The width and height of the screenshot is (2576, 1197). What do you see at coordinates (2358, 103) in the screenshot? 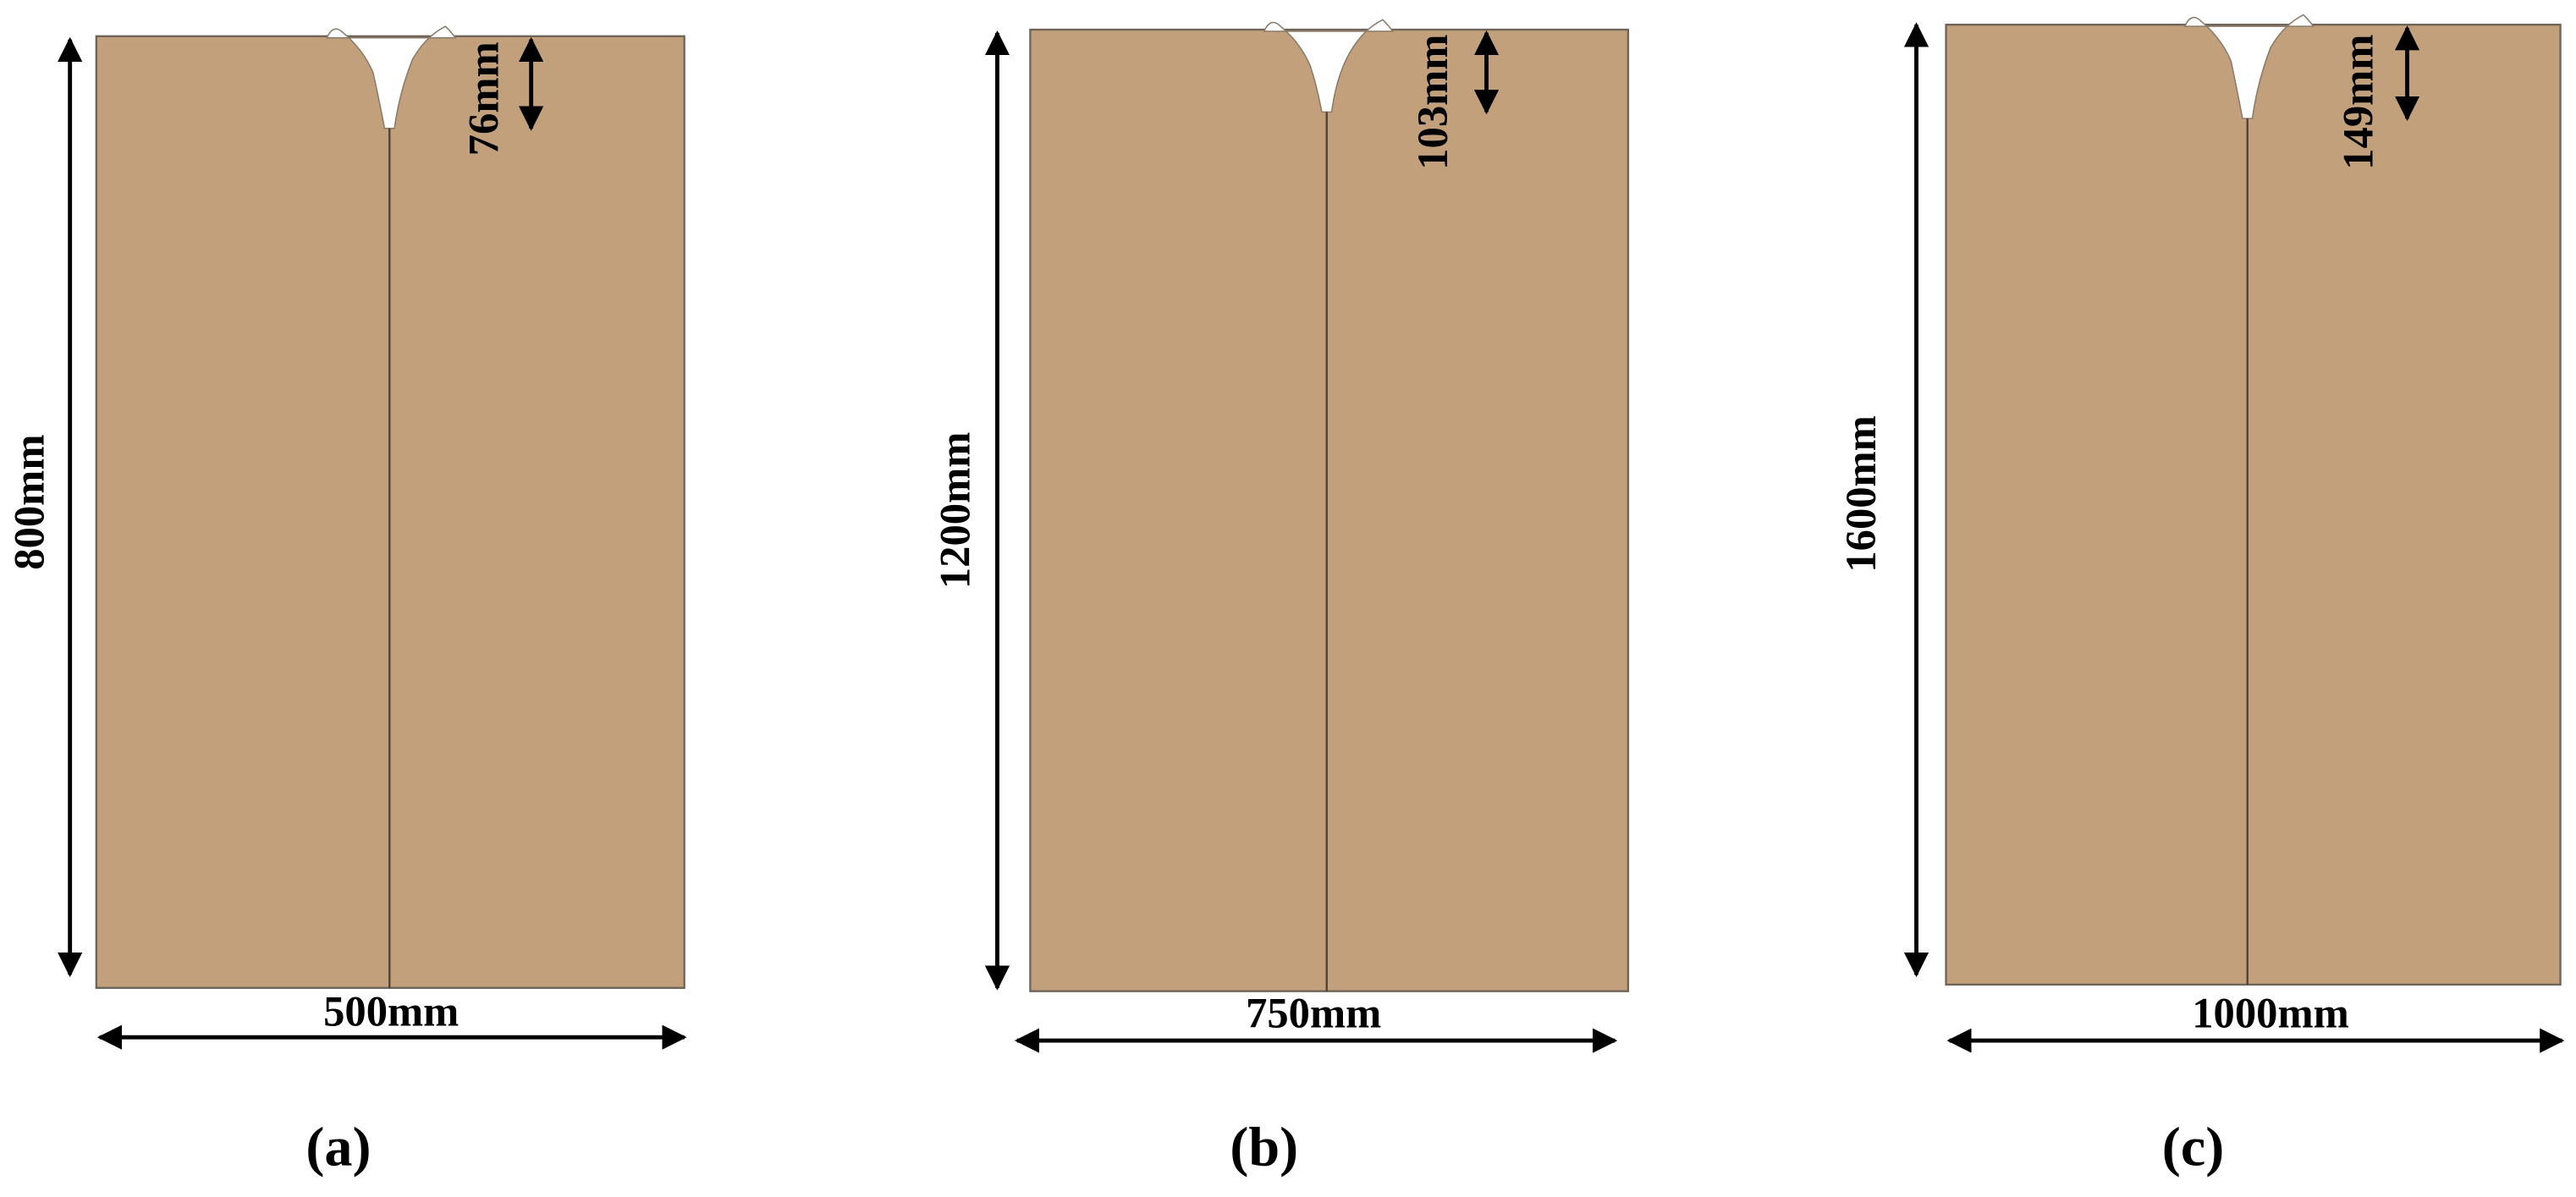
I see `depth-label: 149mm` at bounding box center [2358, 103].